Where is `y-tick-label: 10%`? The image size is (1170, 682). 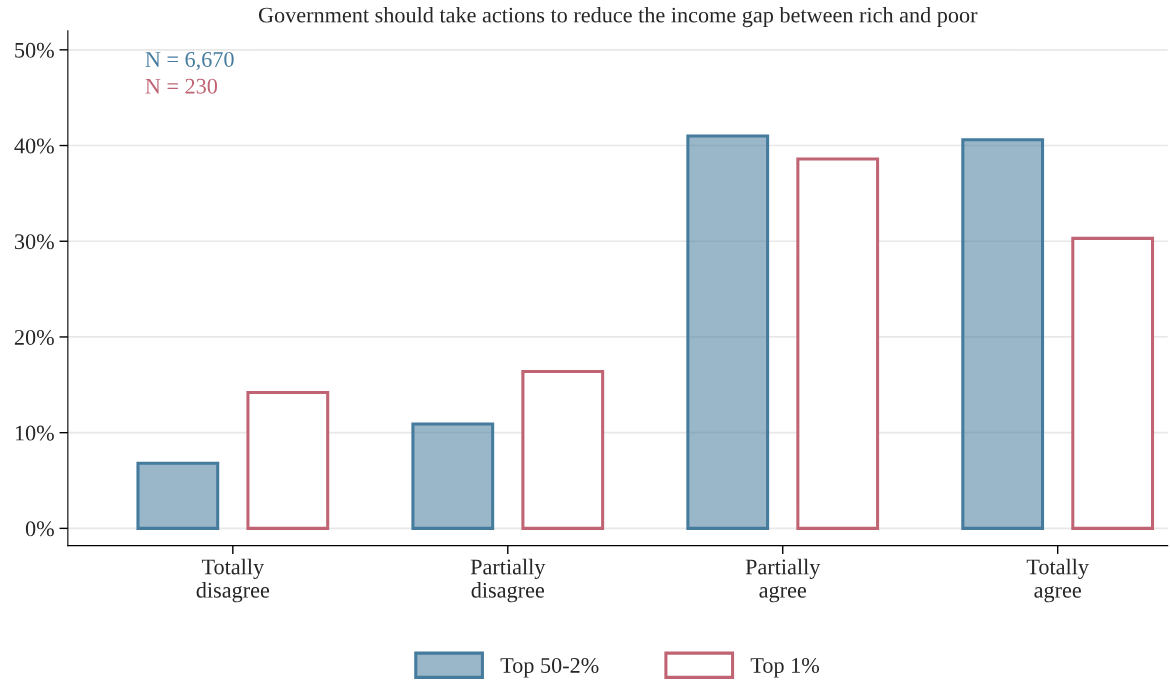
y-tick-label: 10% is located at coordinates (34, 433).